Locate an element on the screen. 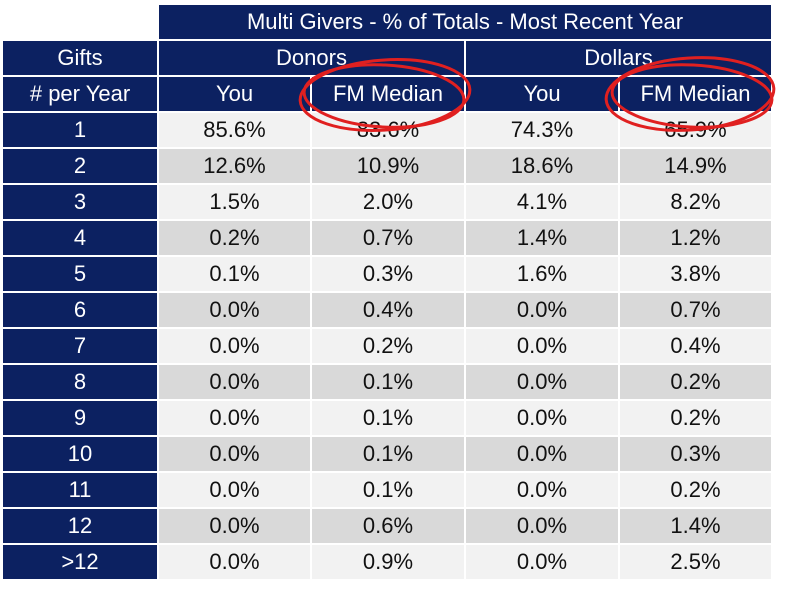 This screenshot has width=785, height=589. table-cell: 74.3% is located at coordinates (542, 130).